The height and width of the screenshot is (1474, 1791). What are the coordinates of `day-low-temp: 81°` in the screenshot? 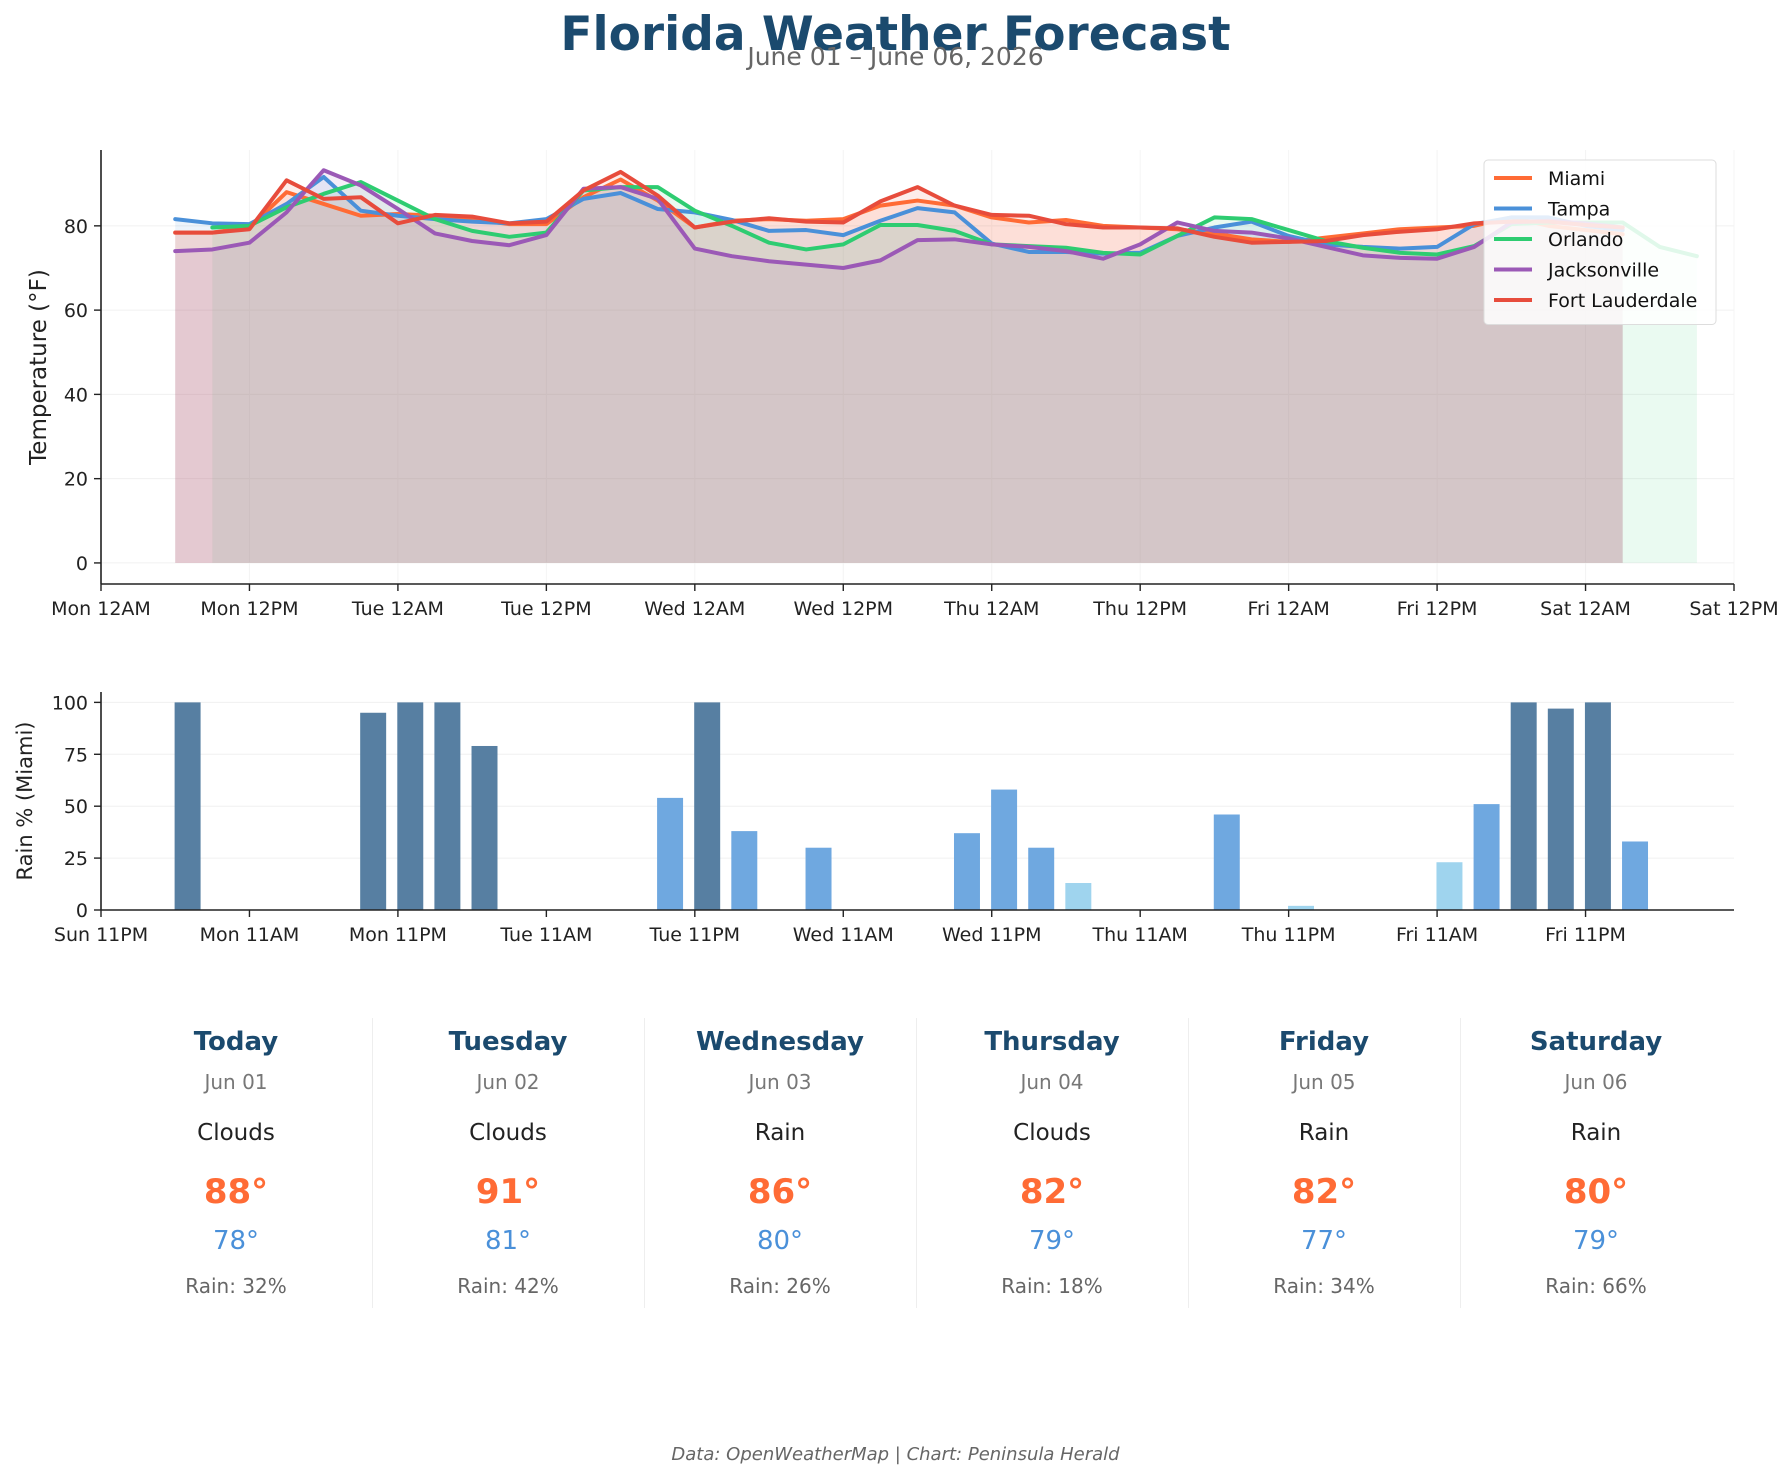 It's located at (508, 1241).